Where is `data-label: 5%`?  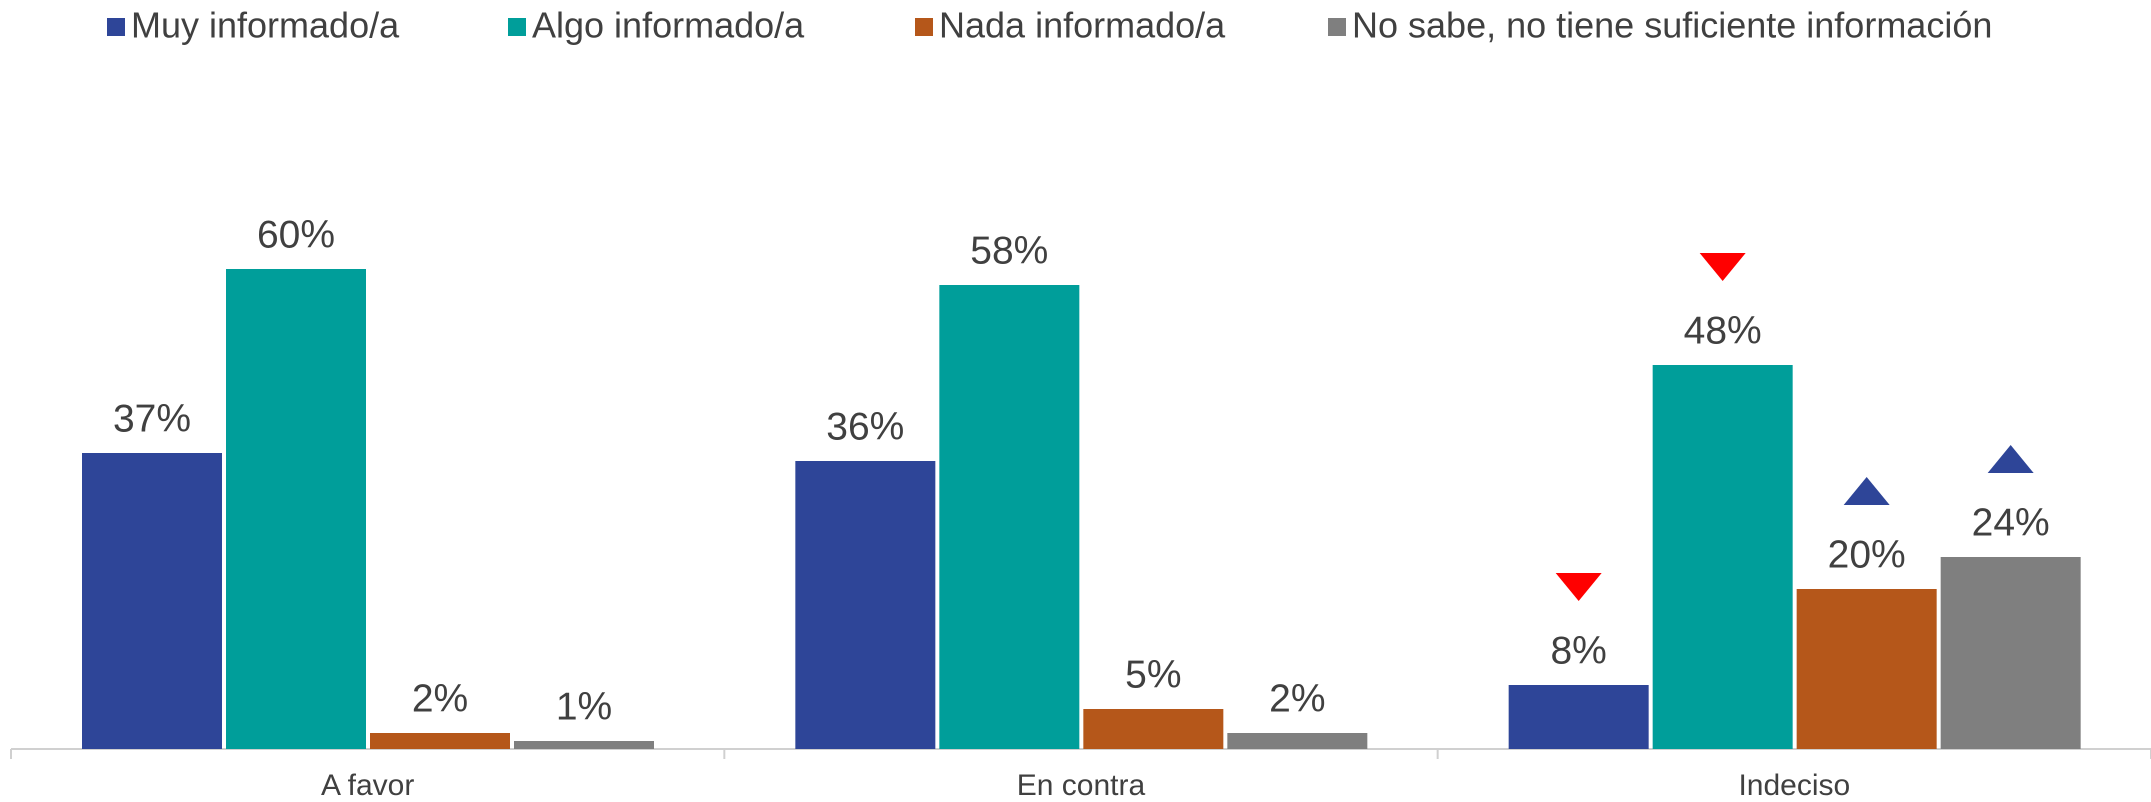
data-label: 5% is located at coordinates (1153, 674).